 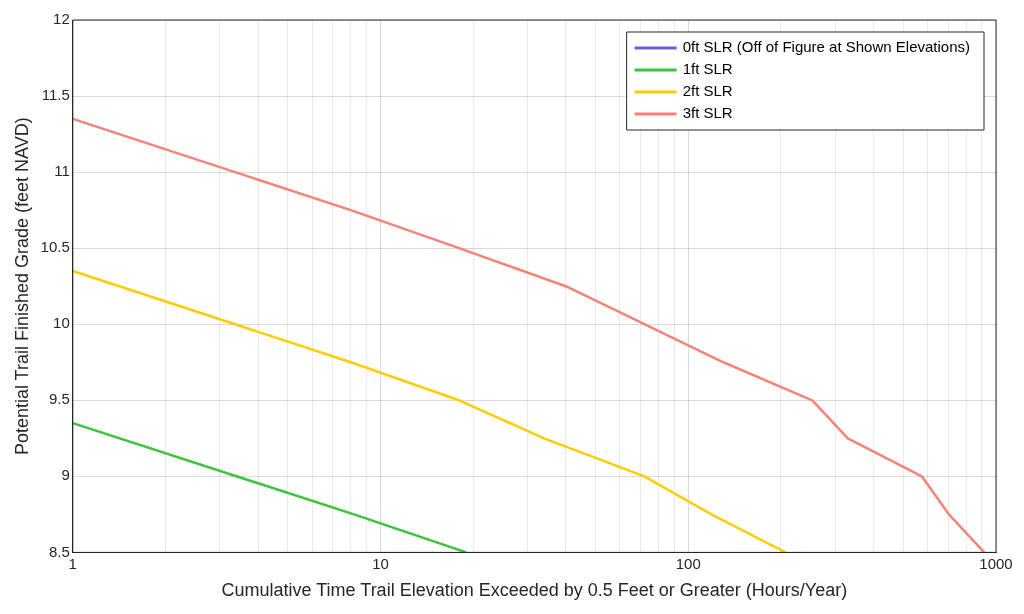 What do you see at coordinates (534, 590) in the screenshot?
I see `x-axis-title: Cumulative Time Trail Elevation Exceeded by 0.5 Feet or Greater (Hours/Year)` at bounding box center [534, 590].